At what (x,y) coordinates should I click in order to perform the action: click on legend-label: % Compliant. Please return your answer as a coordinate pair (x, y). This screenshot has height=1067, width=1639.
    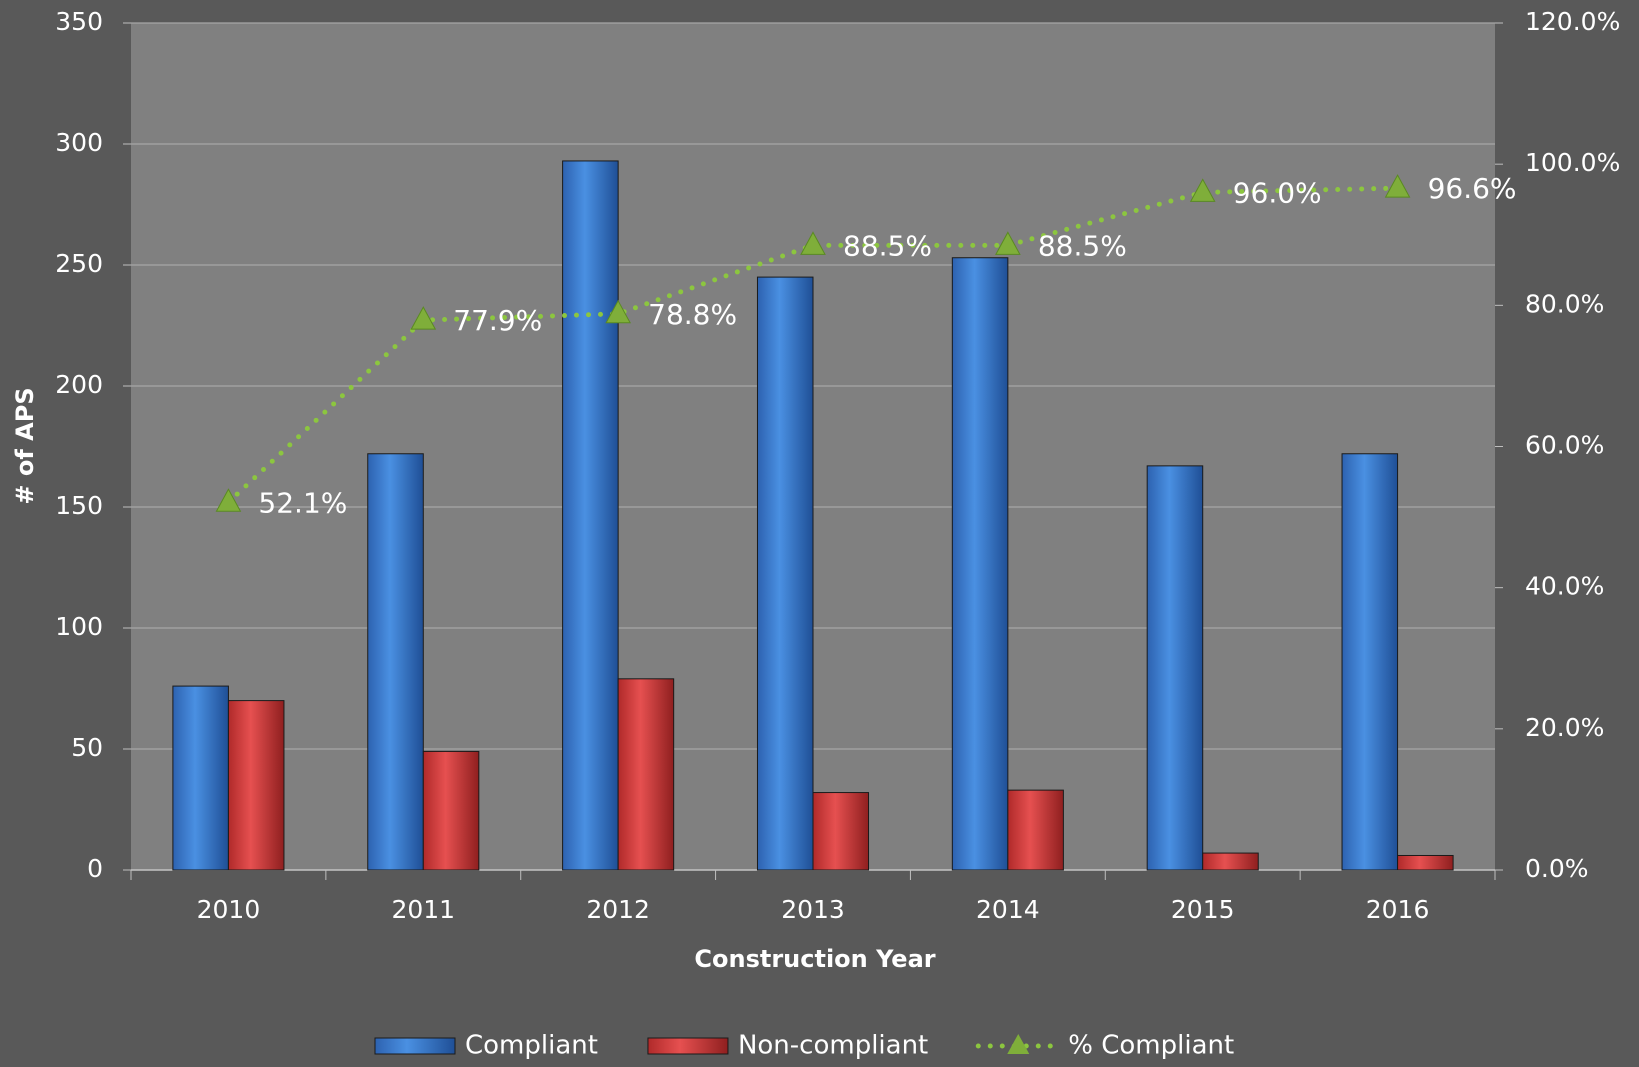
    Looking at the image, I should click on (1151, 1046).